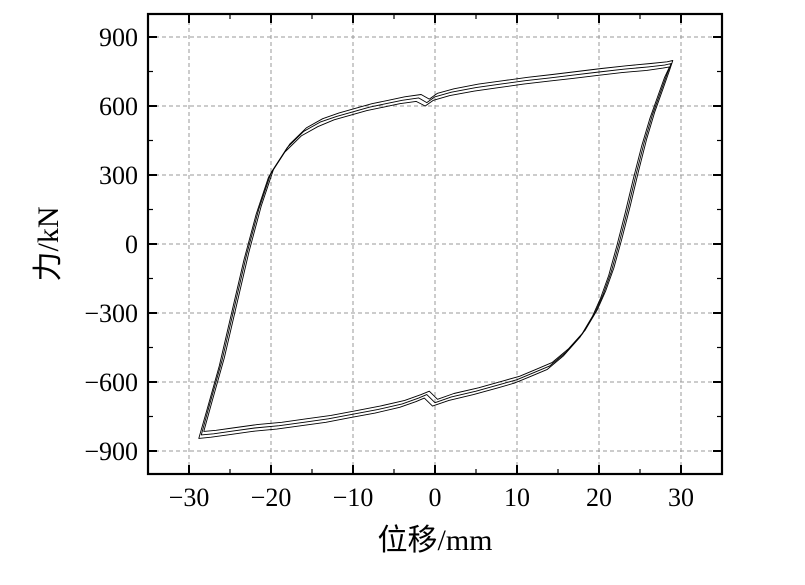  Describe the element at coordinates (189, 497) in the screenshot. I see `x-tick-label: −30` at that location.